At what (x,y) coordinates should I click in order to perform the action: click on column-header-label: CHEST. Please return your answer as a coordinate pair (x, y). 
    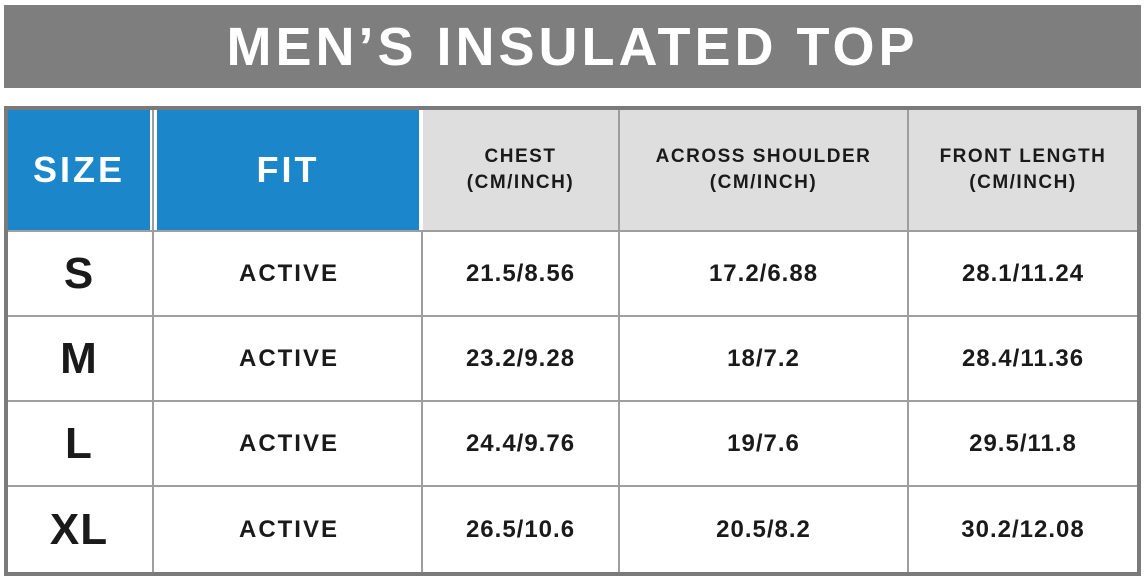
    Looking at the image, I should click on (520, 157).